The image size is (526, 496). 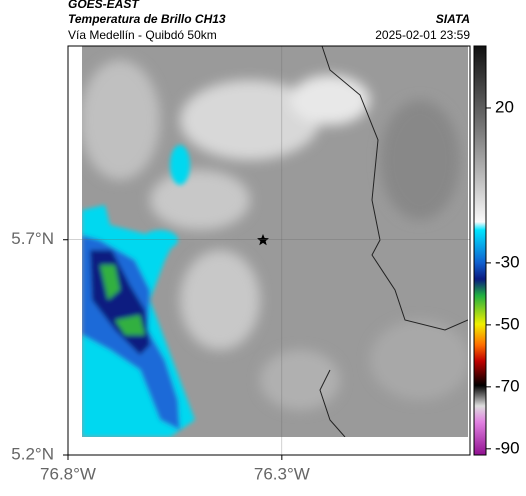 I want to click on x-tick-label: 76.8°W, so click(x=68, y=473).